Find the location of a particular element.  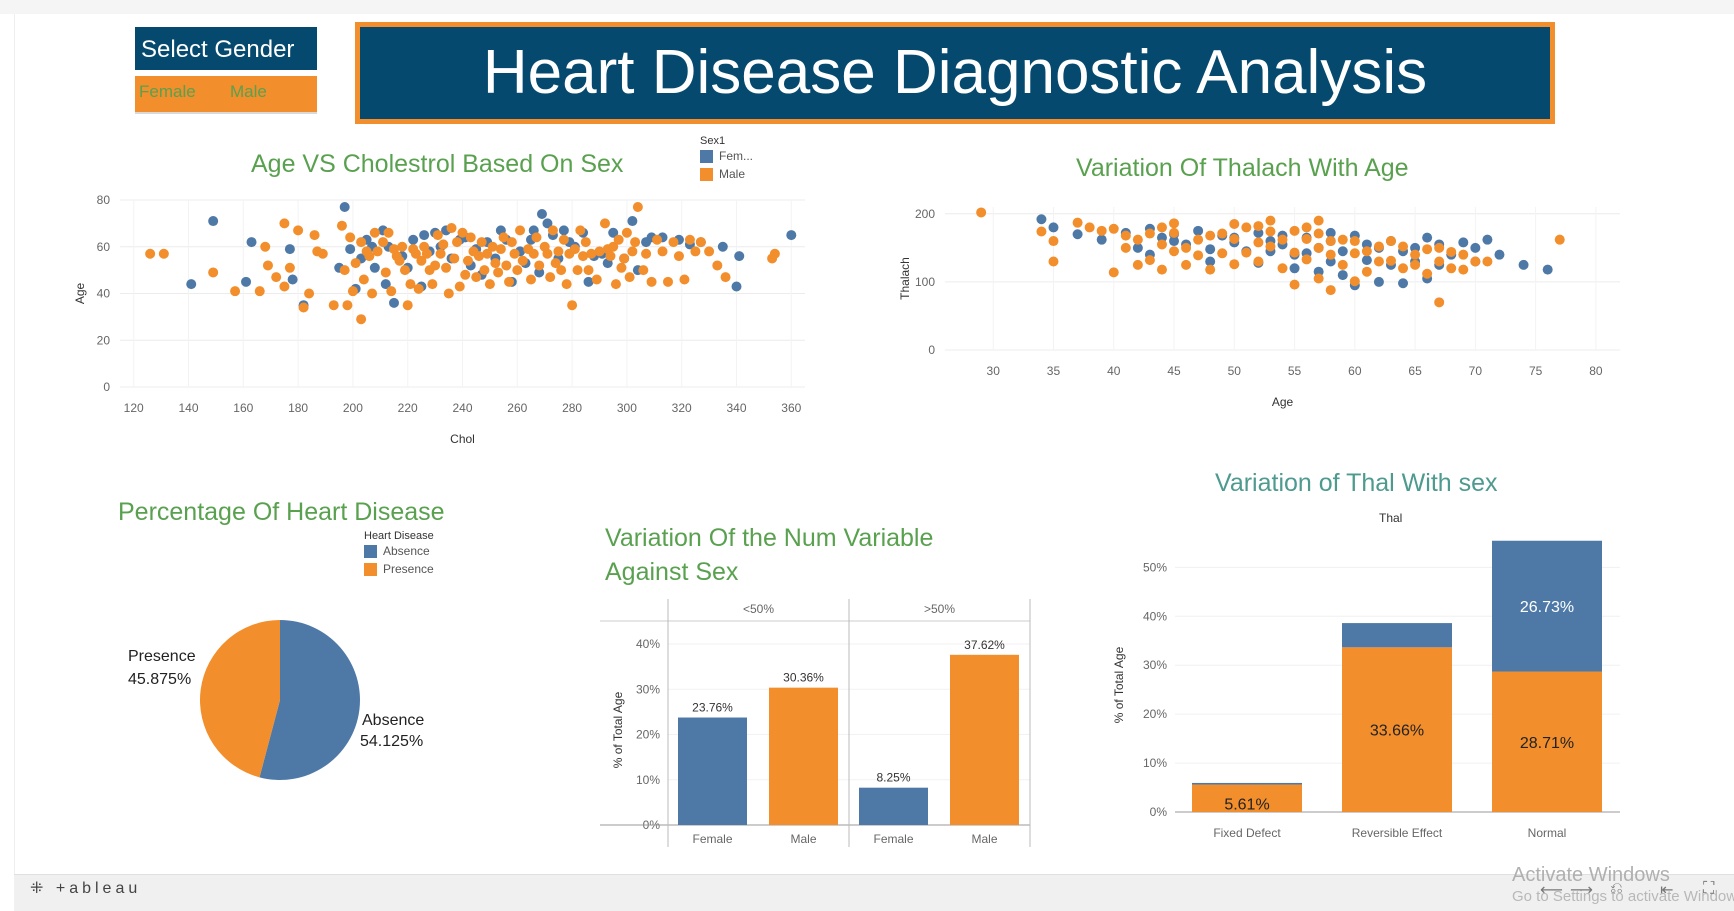

redo-icon: ⟶ is located at coordinates (1581, 890).